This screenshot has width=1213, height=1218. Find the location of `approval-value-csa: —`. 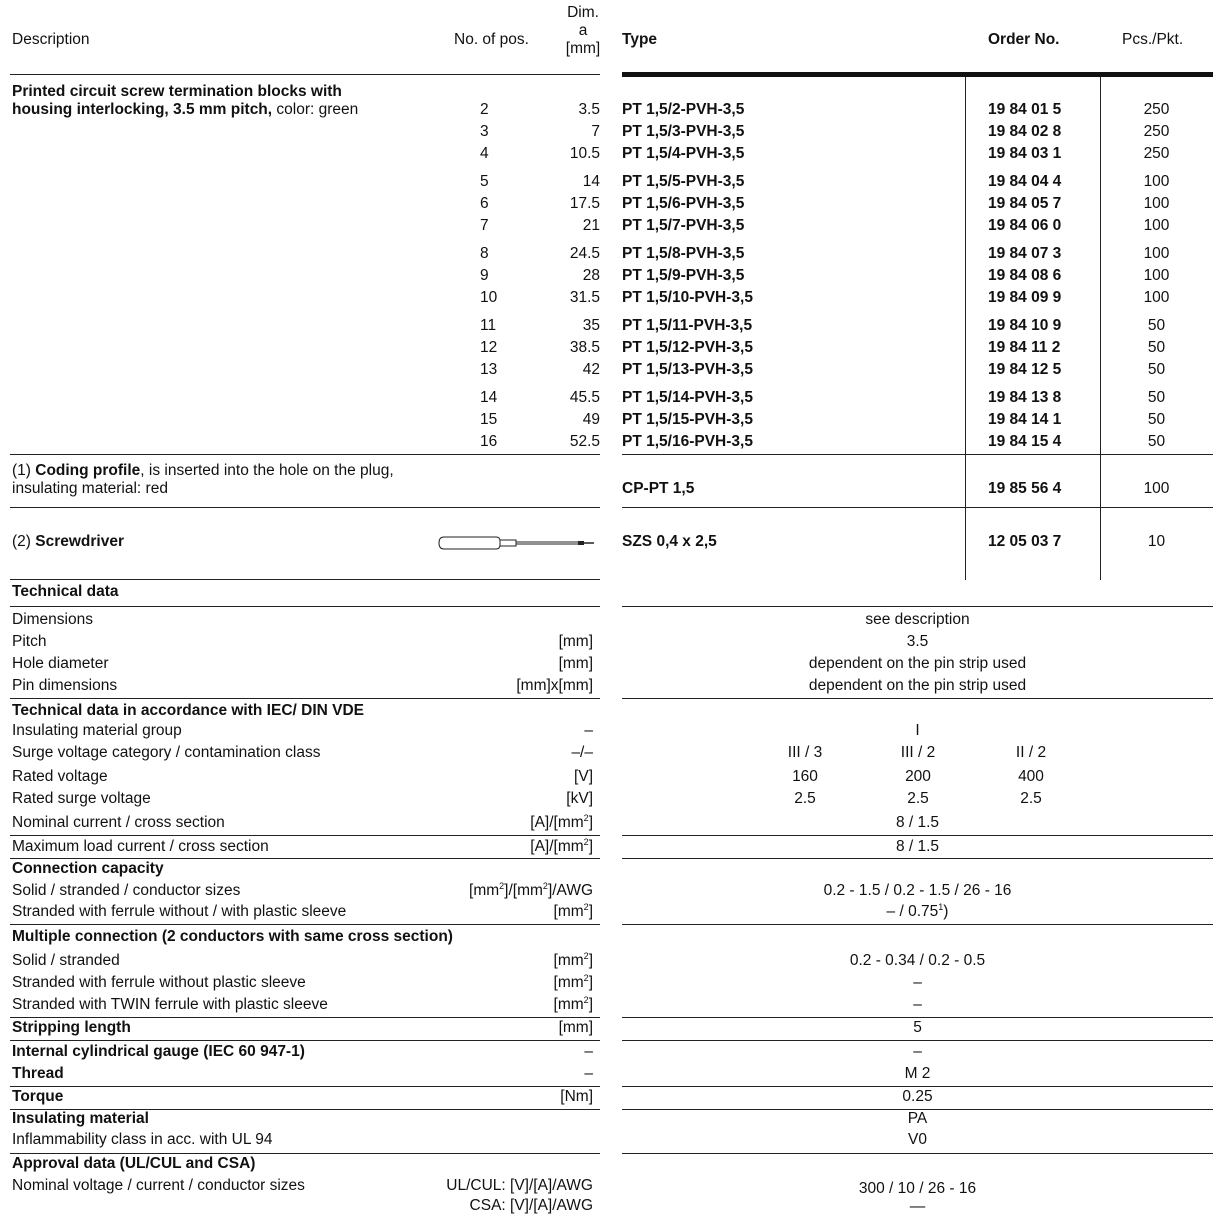

approval-value-csa: — is located at coordinates (917, 1206).